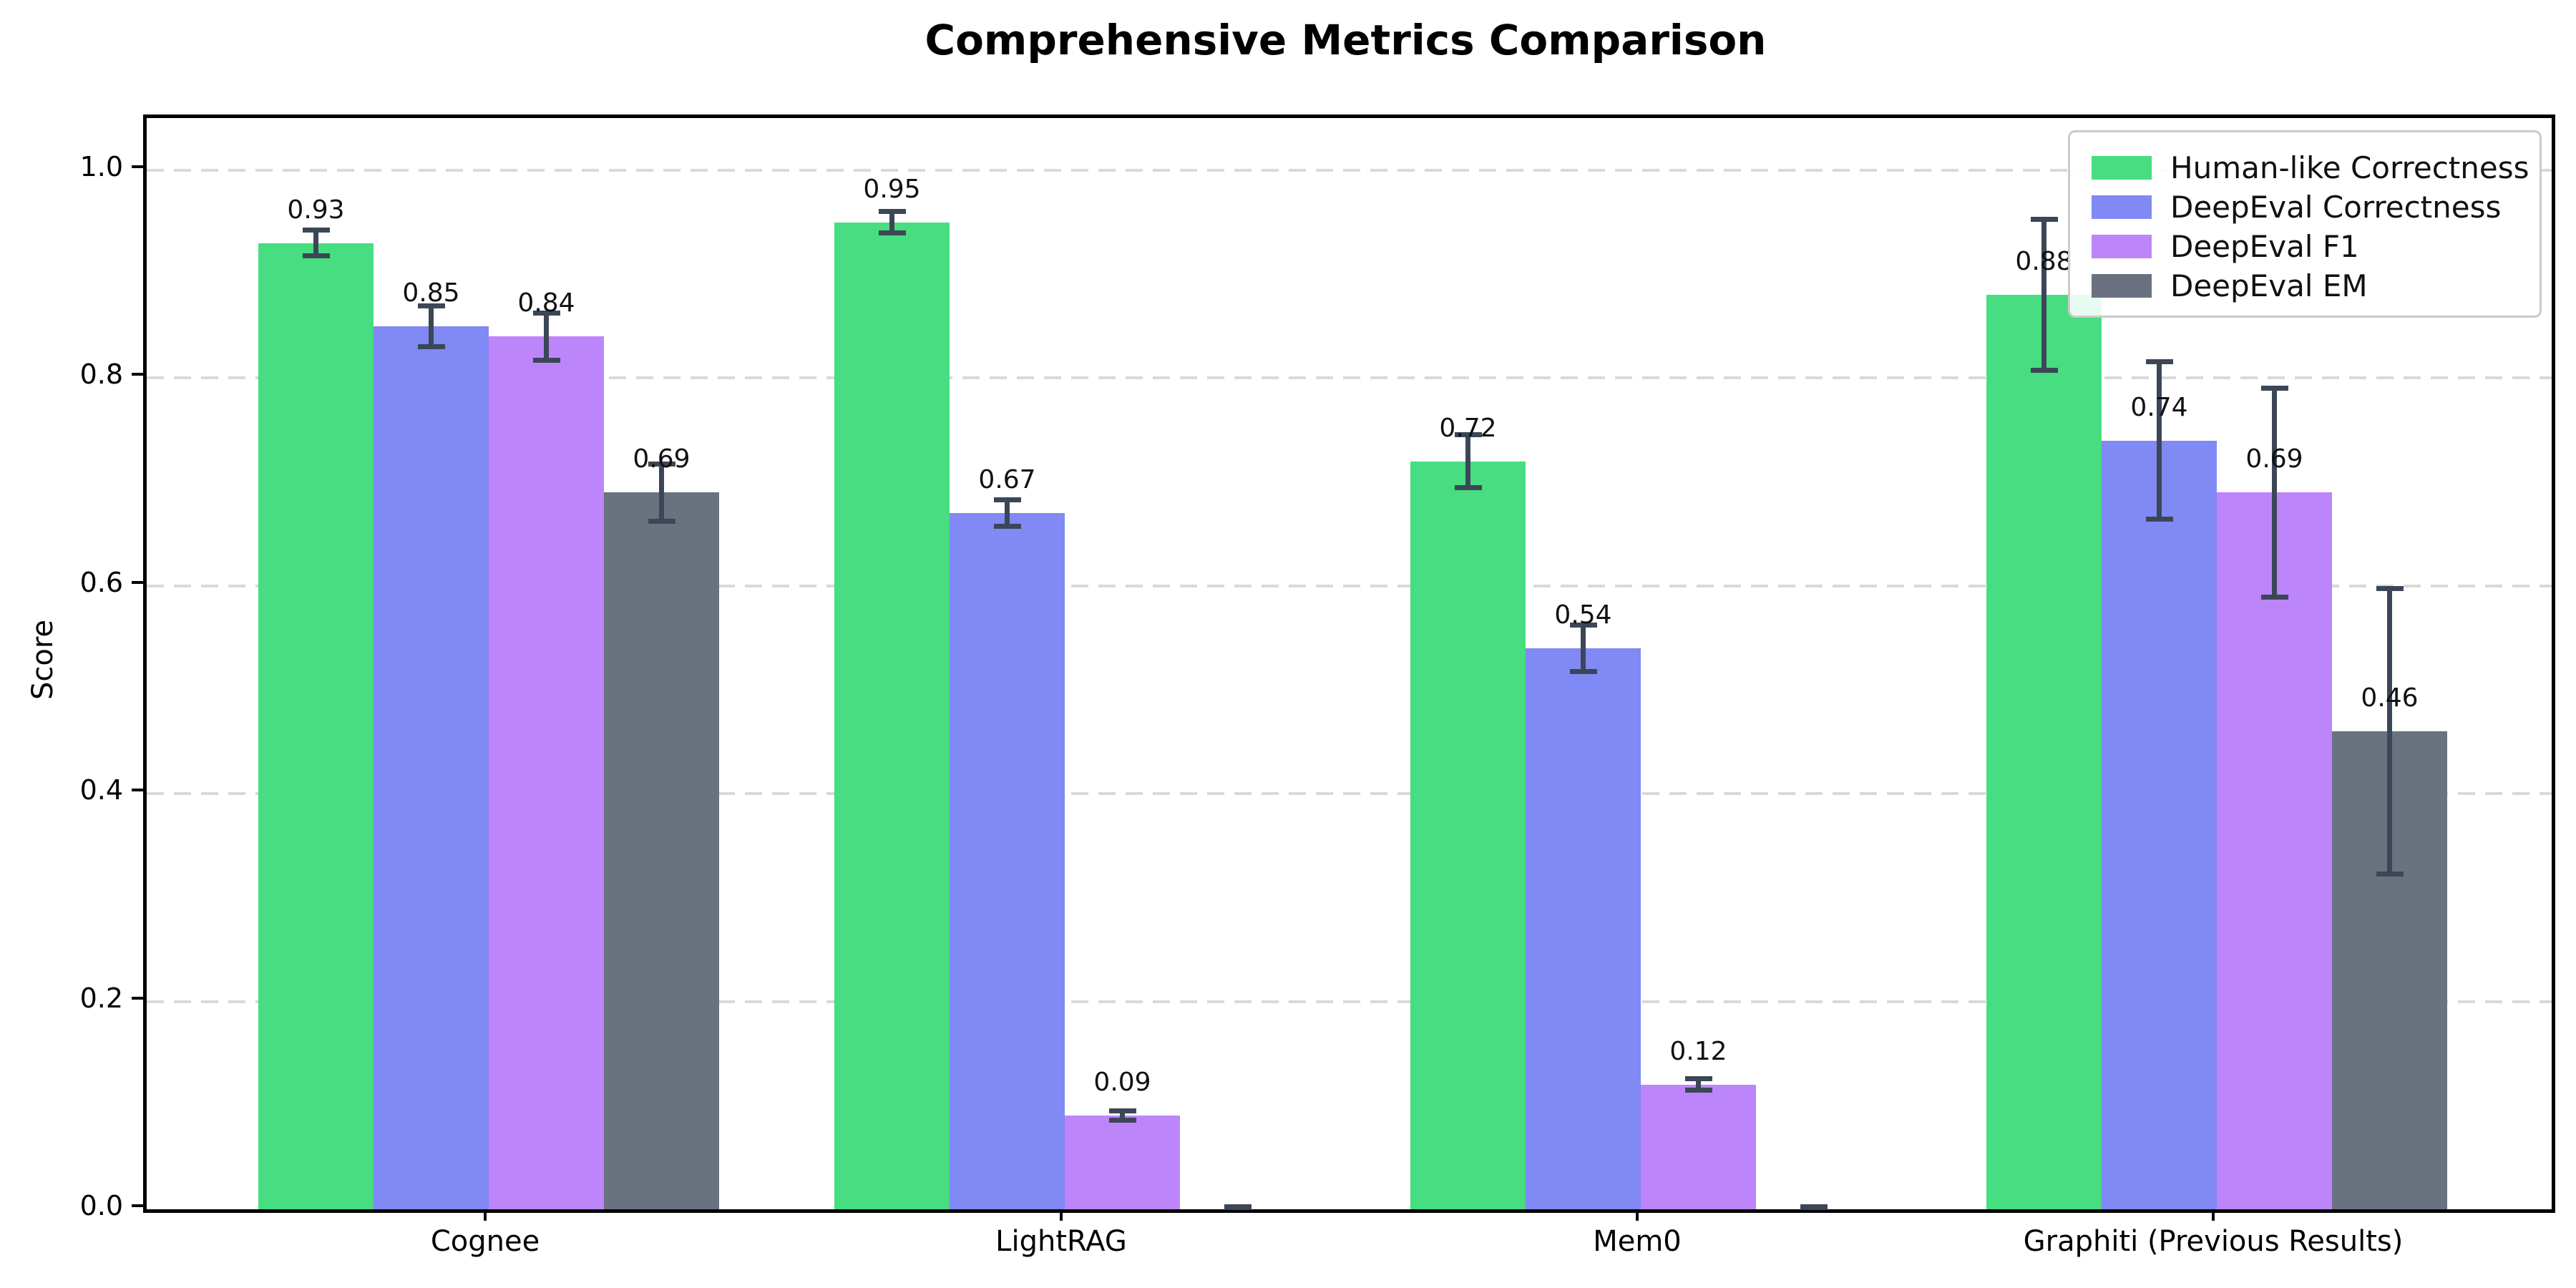  What do you see at coordinates (101, 374) in the screenshot?
I see `y-tick-label: 0.8` at bounding box center [101, 374].